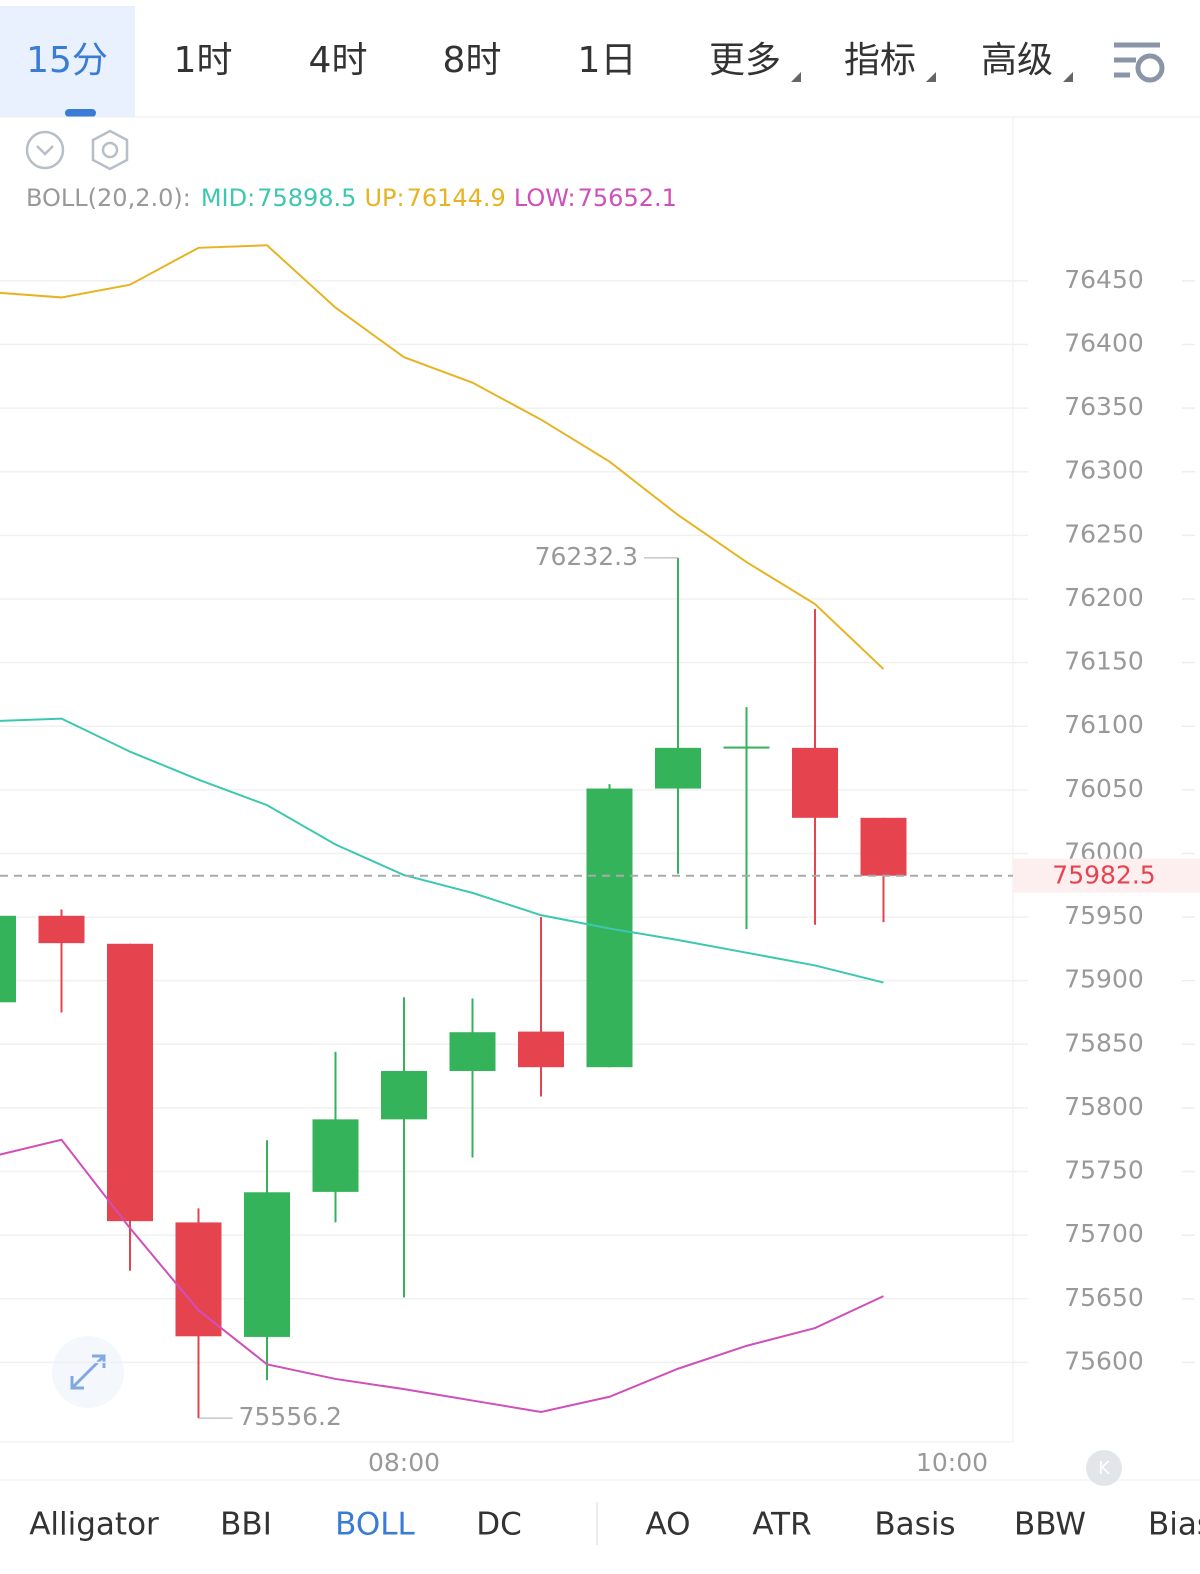 This screenshot has height=1574, width=1200. What do you see at coordinates (1104, 915) in the screenshot?
I see `y-tick-label: 75950` at bounding box center [1104, 915].